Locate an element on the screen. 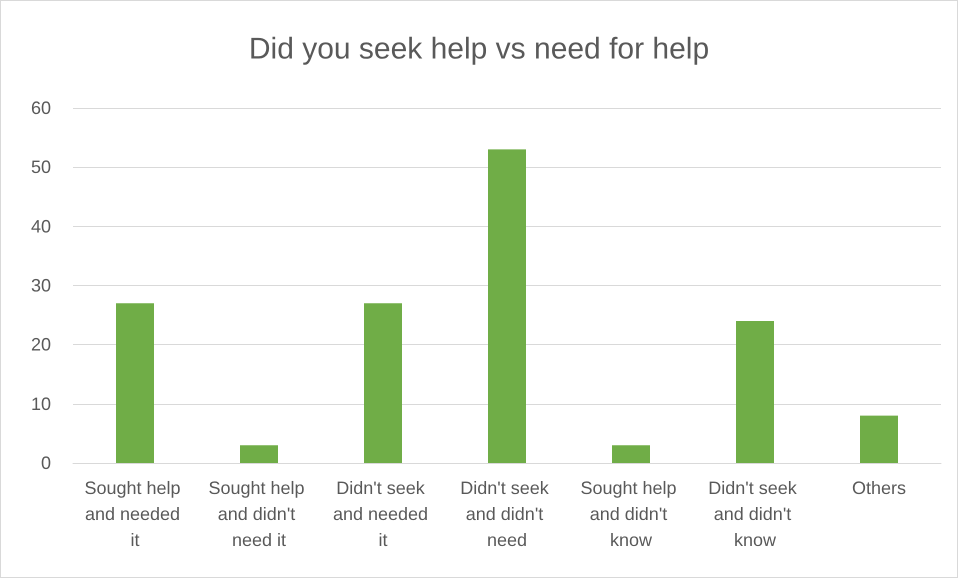  y-tick-label: 60 is located at coordinates (40, 108).